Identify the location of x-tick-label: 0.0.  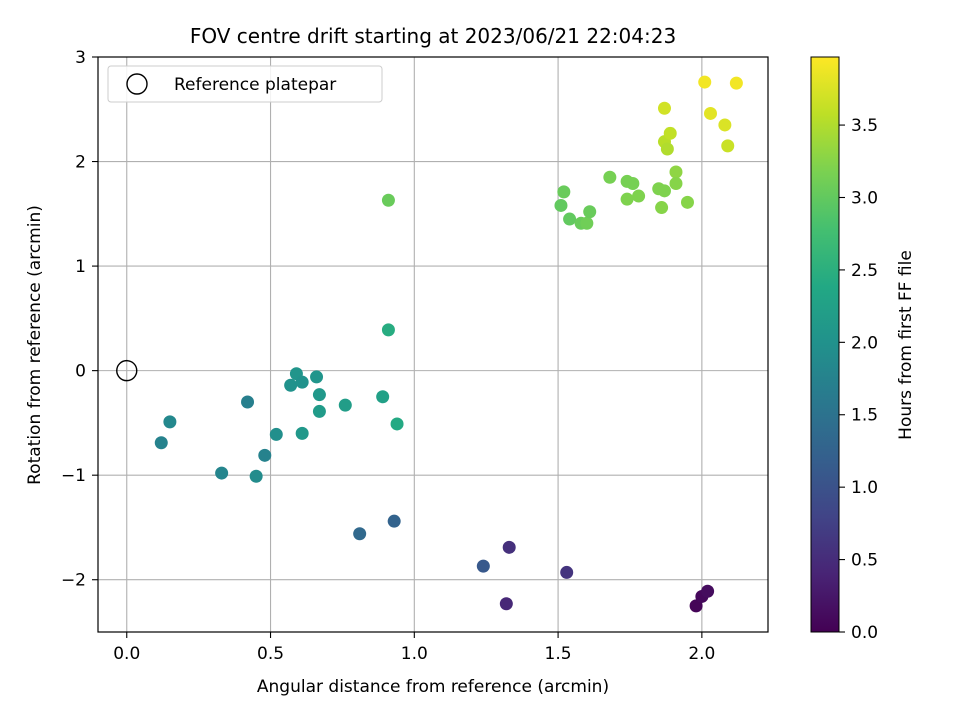
(126, 654).